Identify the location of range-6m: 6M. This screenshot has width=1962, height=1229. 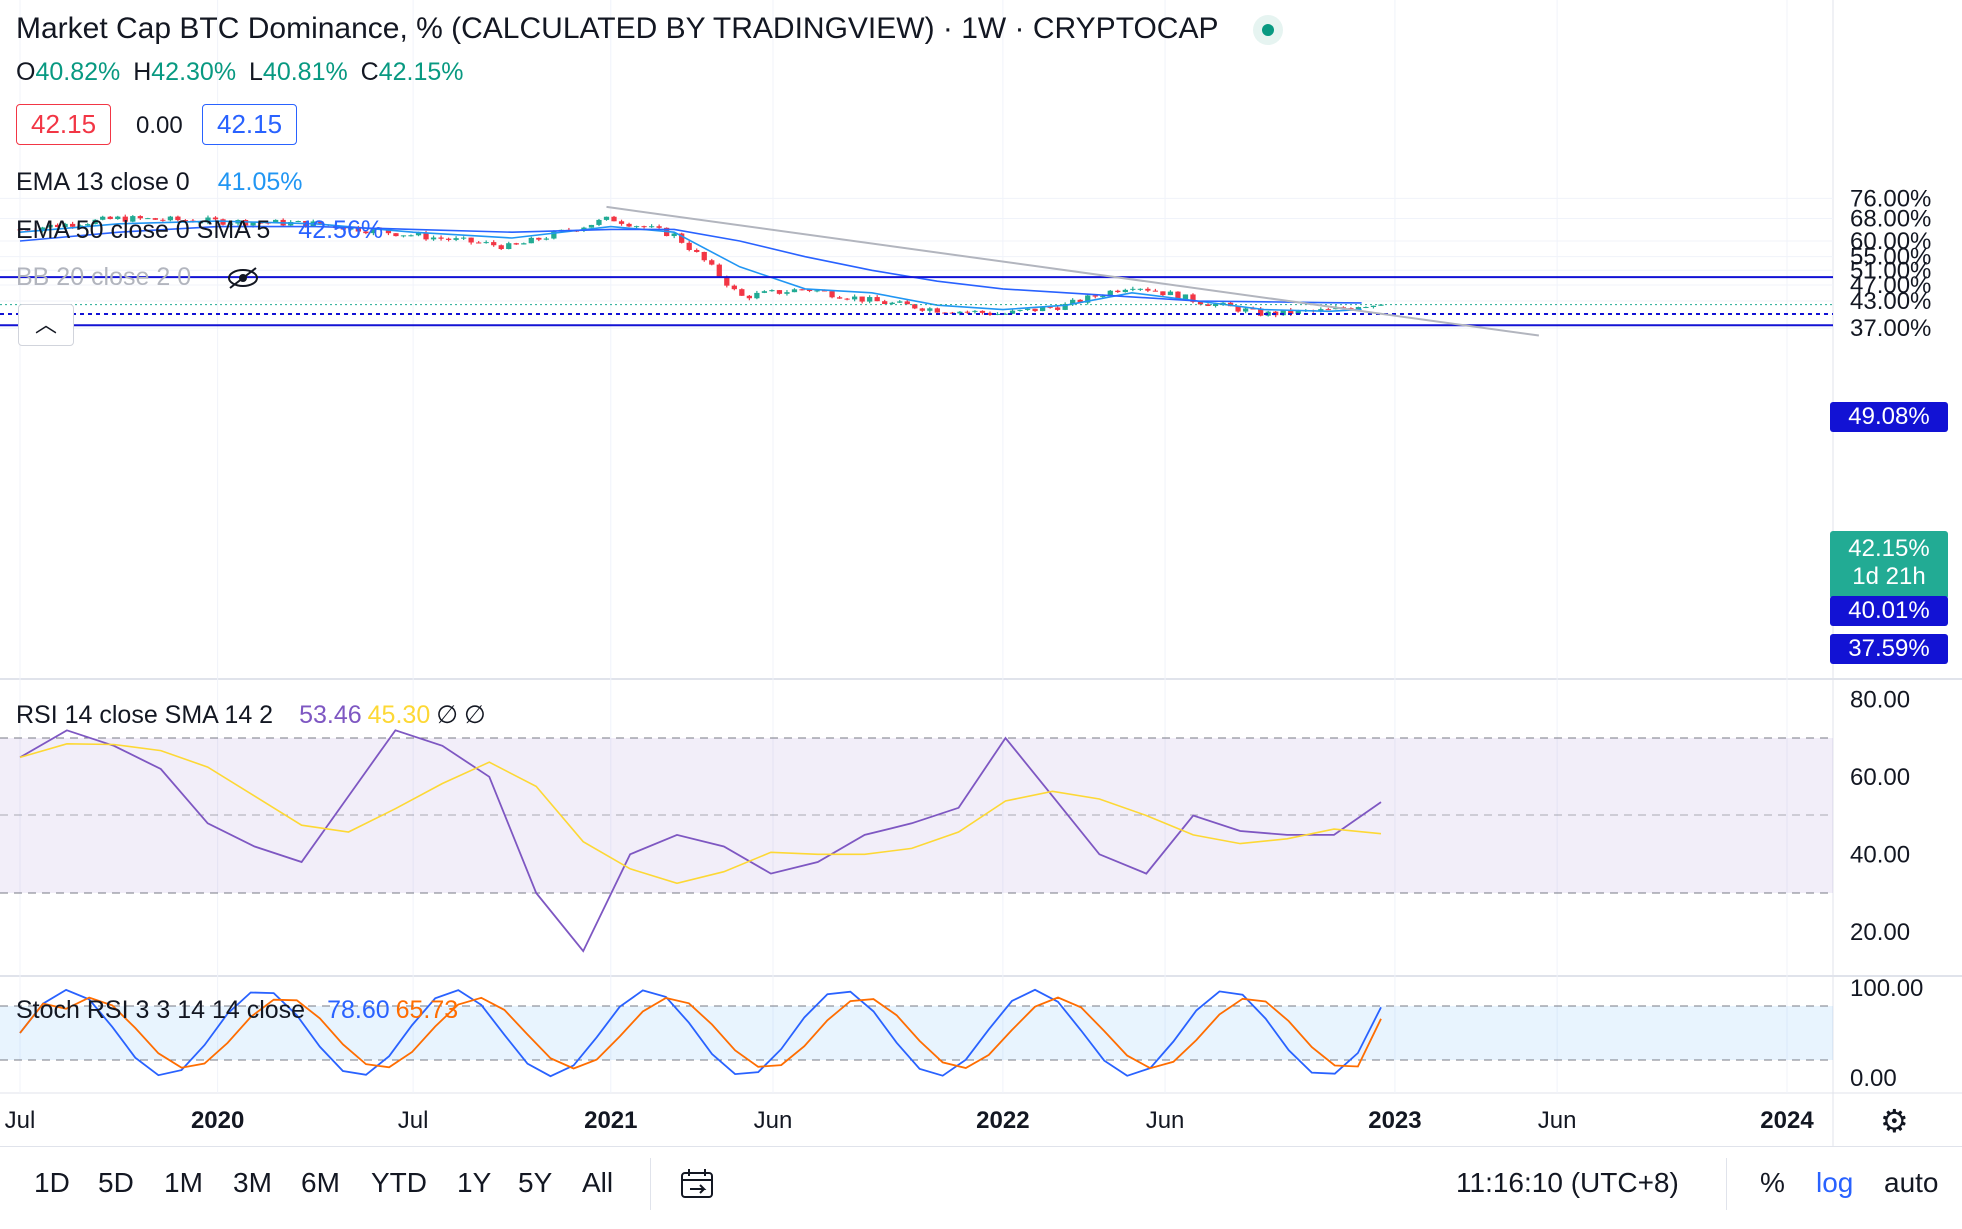
(320, 1182).